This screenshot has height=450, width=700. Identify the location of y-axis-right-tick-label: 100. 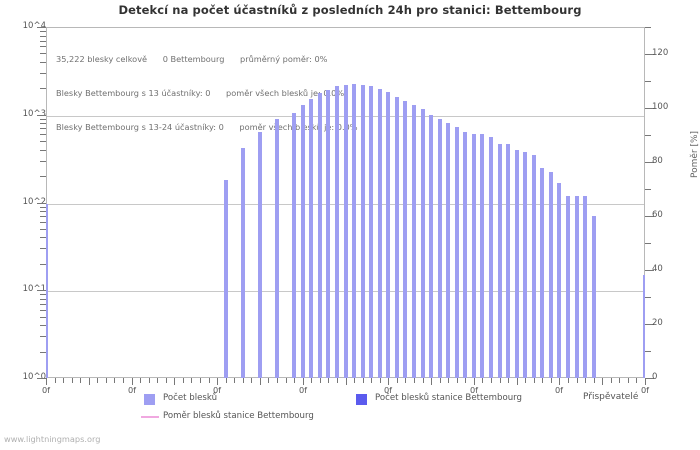
(660, 107).